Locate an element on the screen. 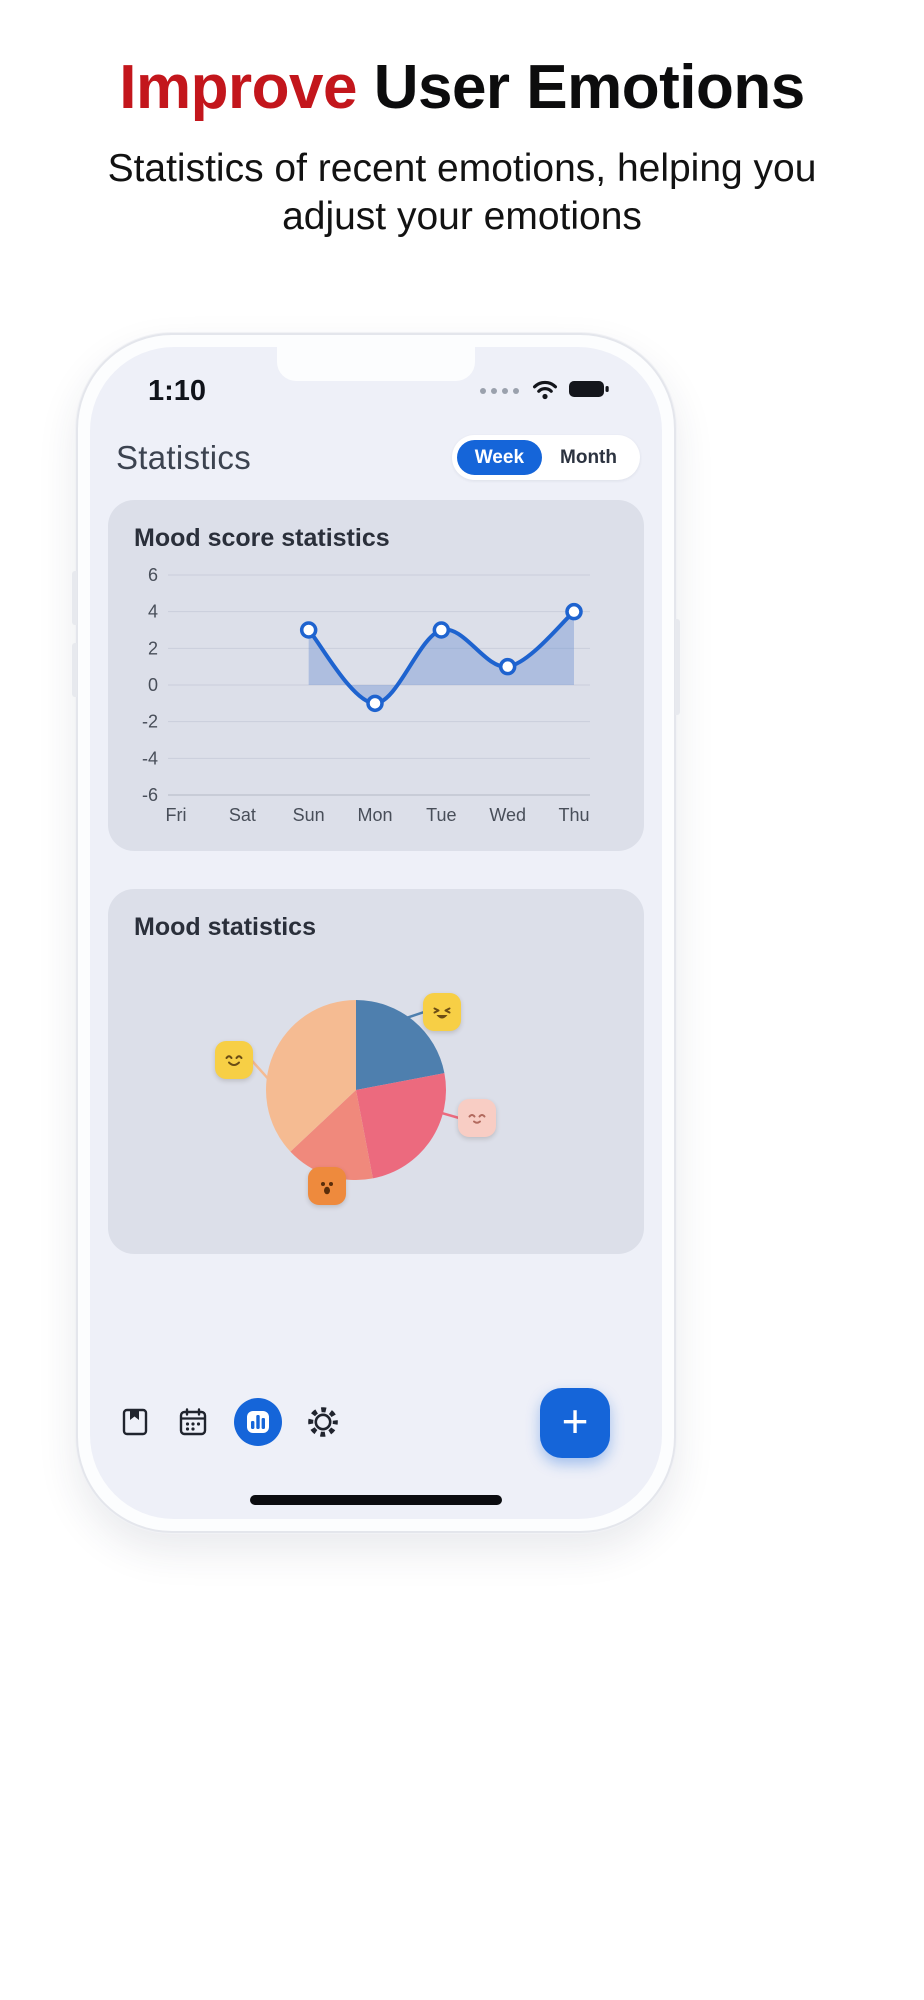 This screenshot has width=924, height=2000. pie-chart-svg is located at coordinates (355, 1094).